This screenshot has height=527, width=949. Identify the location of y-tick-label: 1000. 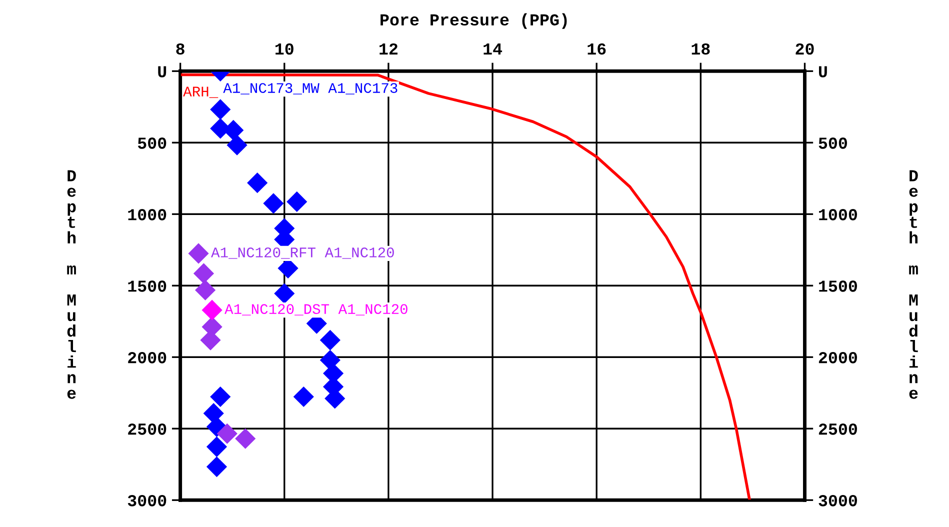
(147, 214).